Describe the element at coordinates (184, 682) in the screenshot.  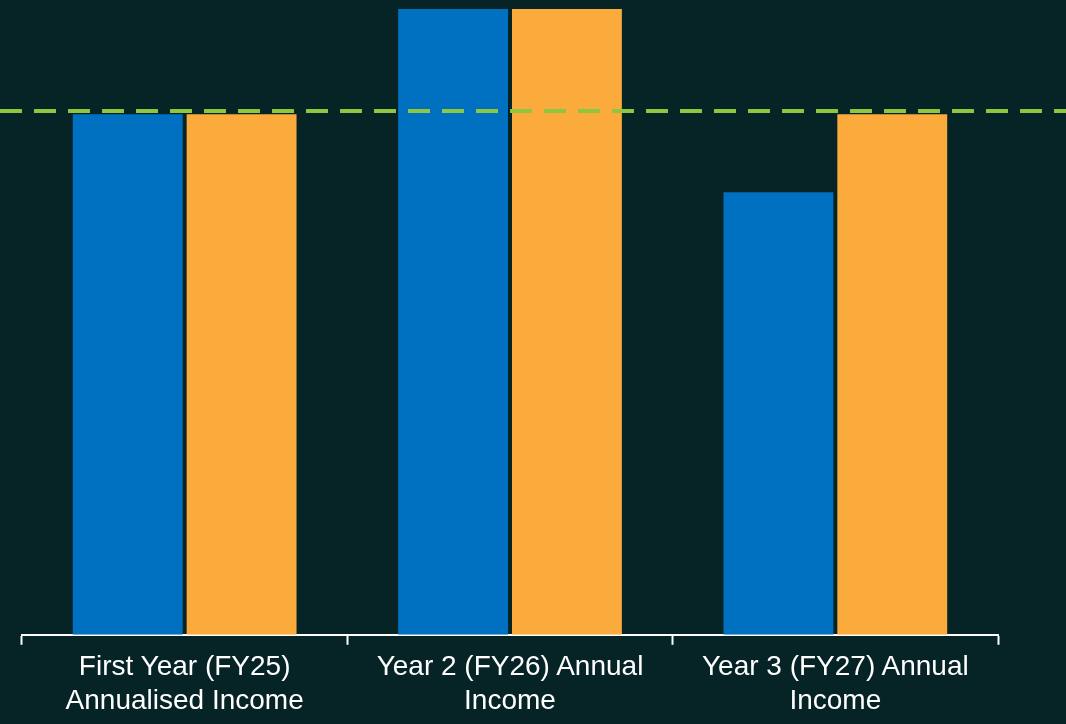
I see `x-tick-label: First Year (FY25) Annualised Income` at that location.